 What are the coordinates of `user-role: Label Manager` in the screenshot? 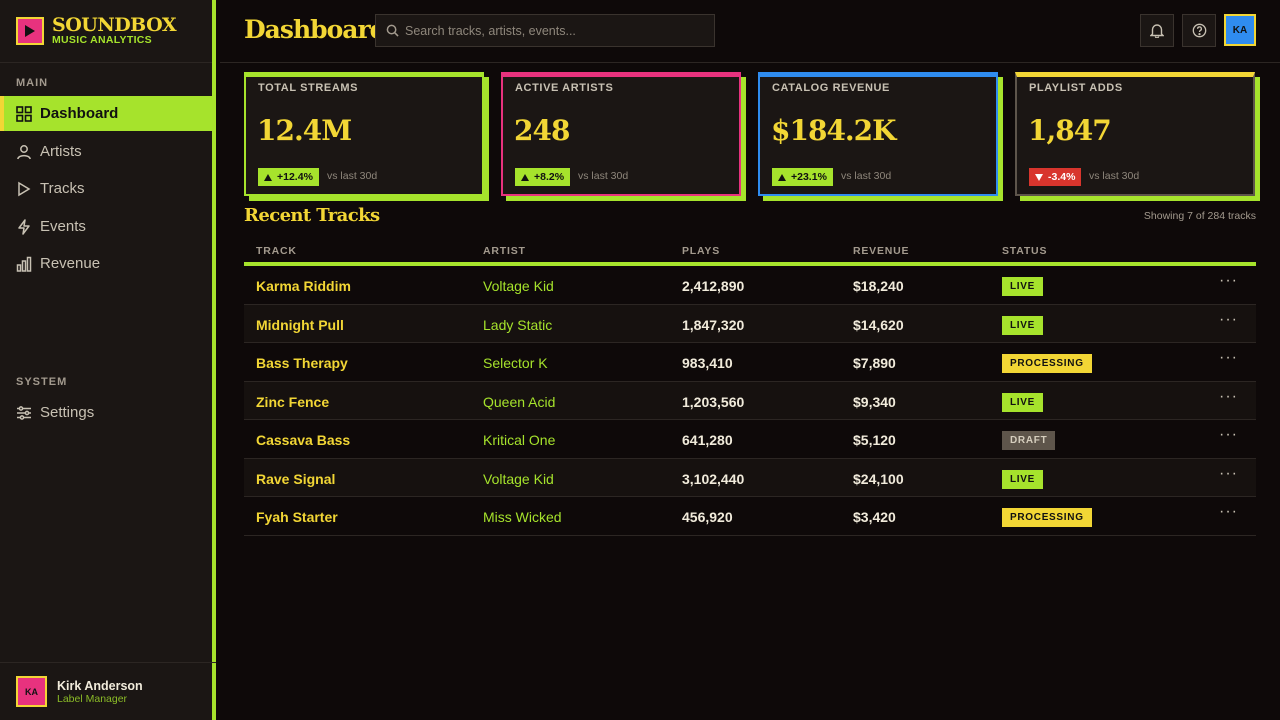 It's located at (92, 698).